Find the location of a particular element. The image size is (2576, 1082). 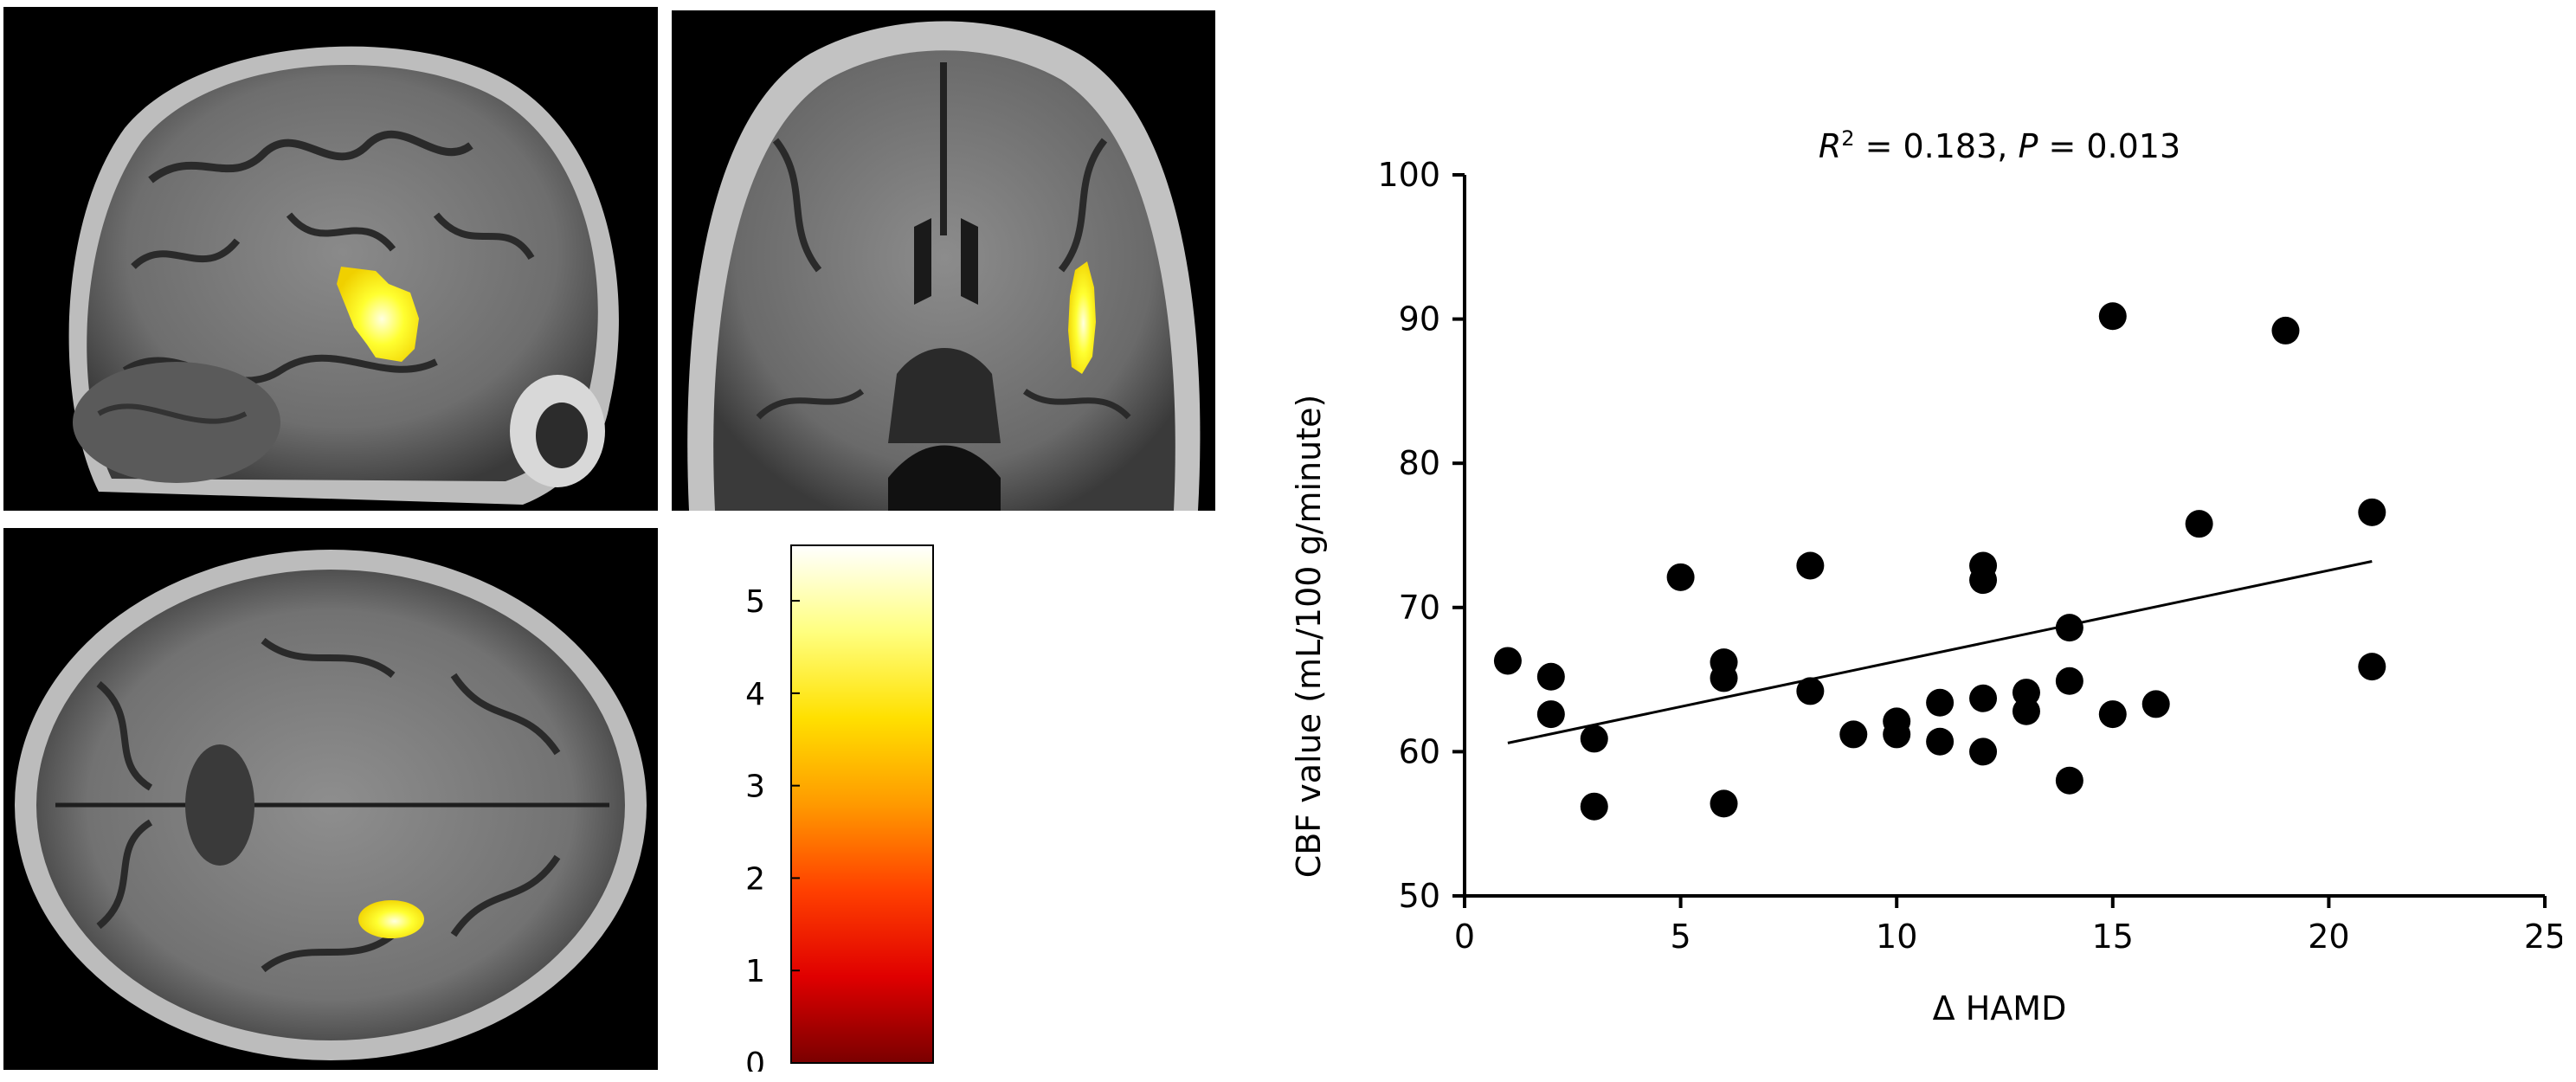

colorbar: 0 1 2 3 4 5 is located at coordinates (830, 813).